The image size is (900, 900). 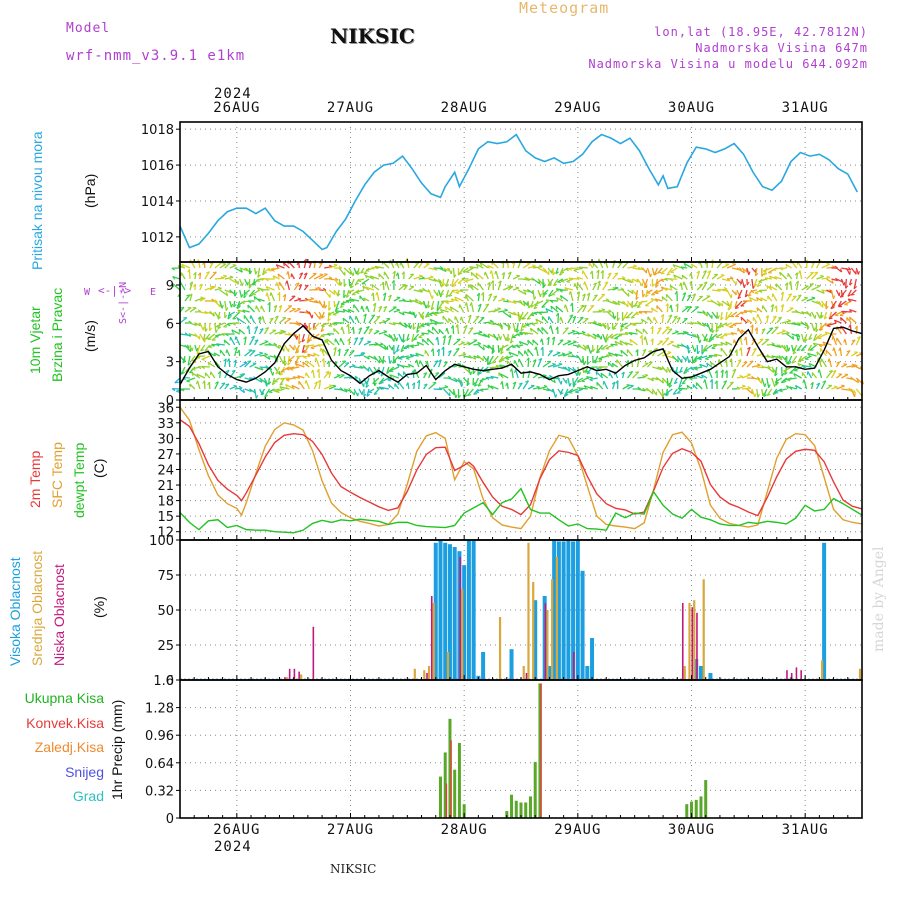 What do you see at coordinates (879, 599) in the screenshot?
I see `watermark: made by Angel` at bounding box center [879, 599].